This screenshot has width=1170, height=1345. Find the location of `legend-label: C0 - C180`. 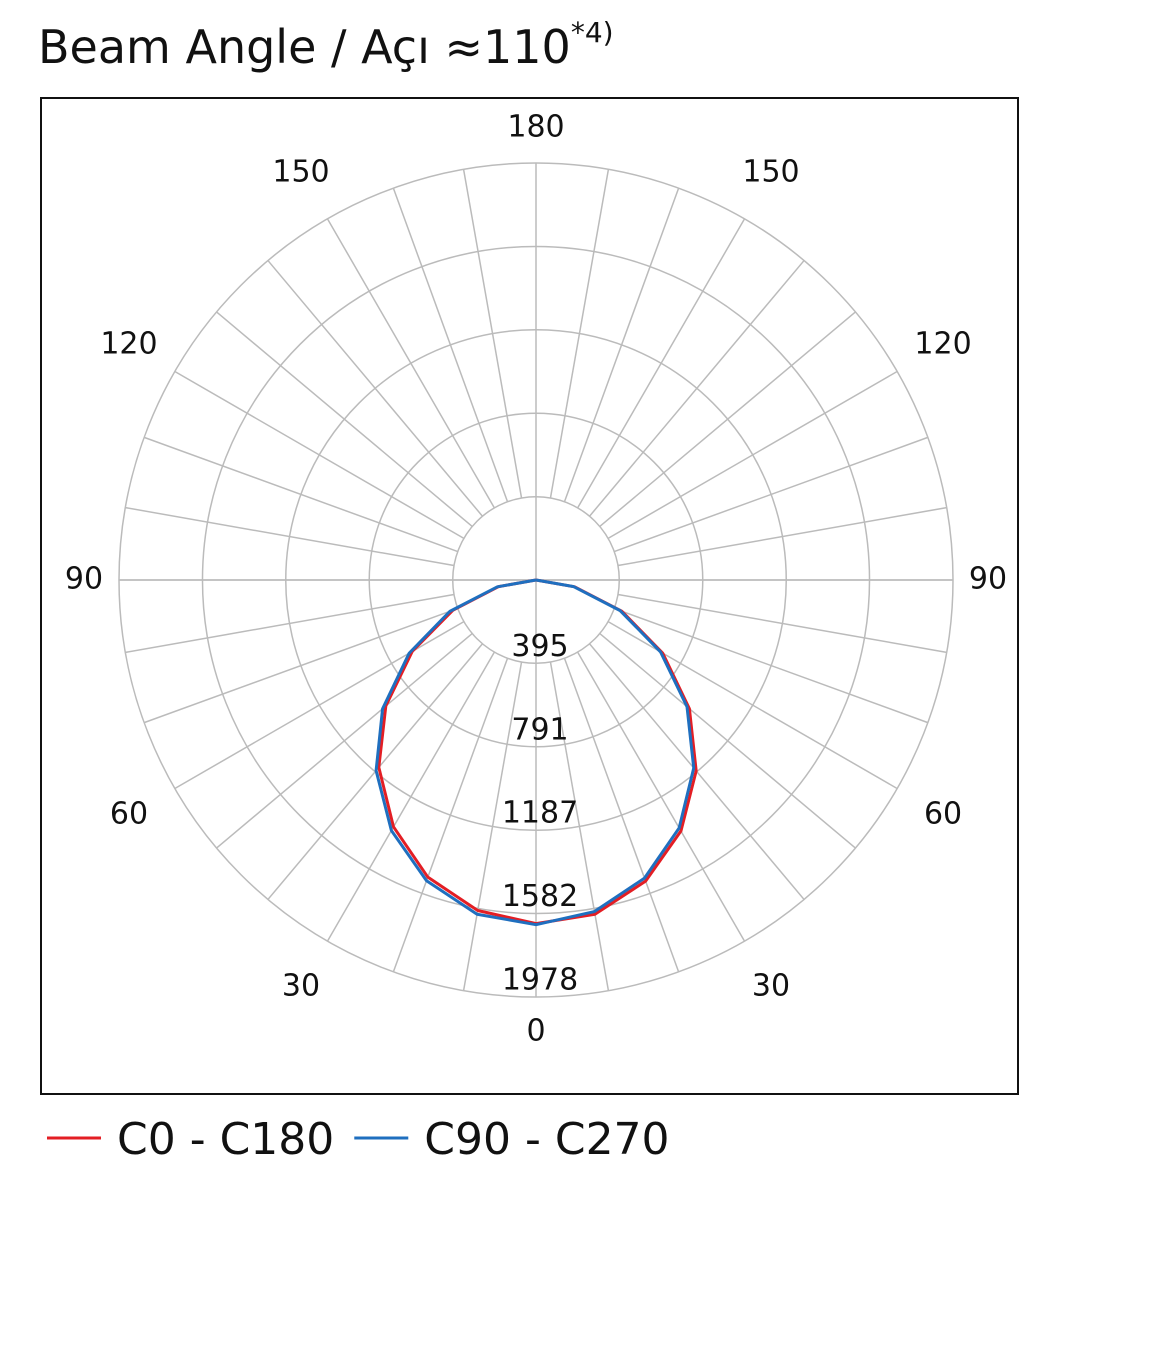

legend-label: C0 - C180 is located at coordinates (225, 1139).